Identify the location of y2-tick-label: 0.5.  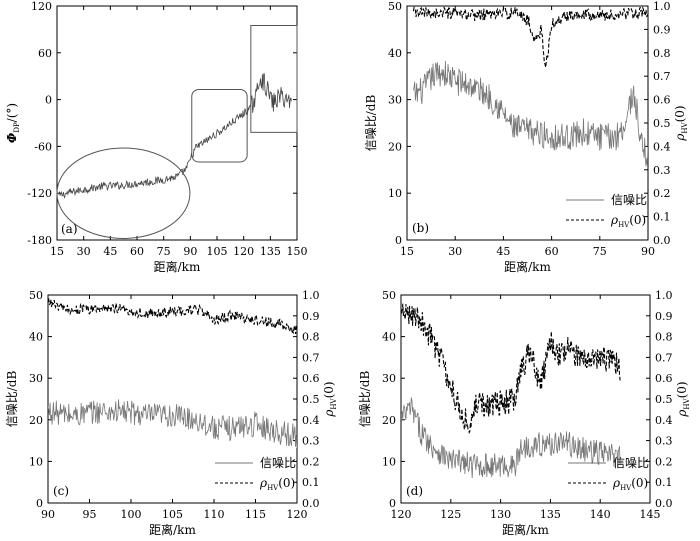
(662, 123).